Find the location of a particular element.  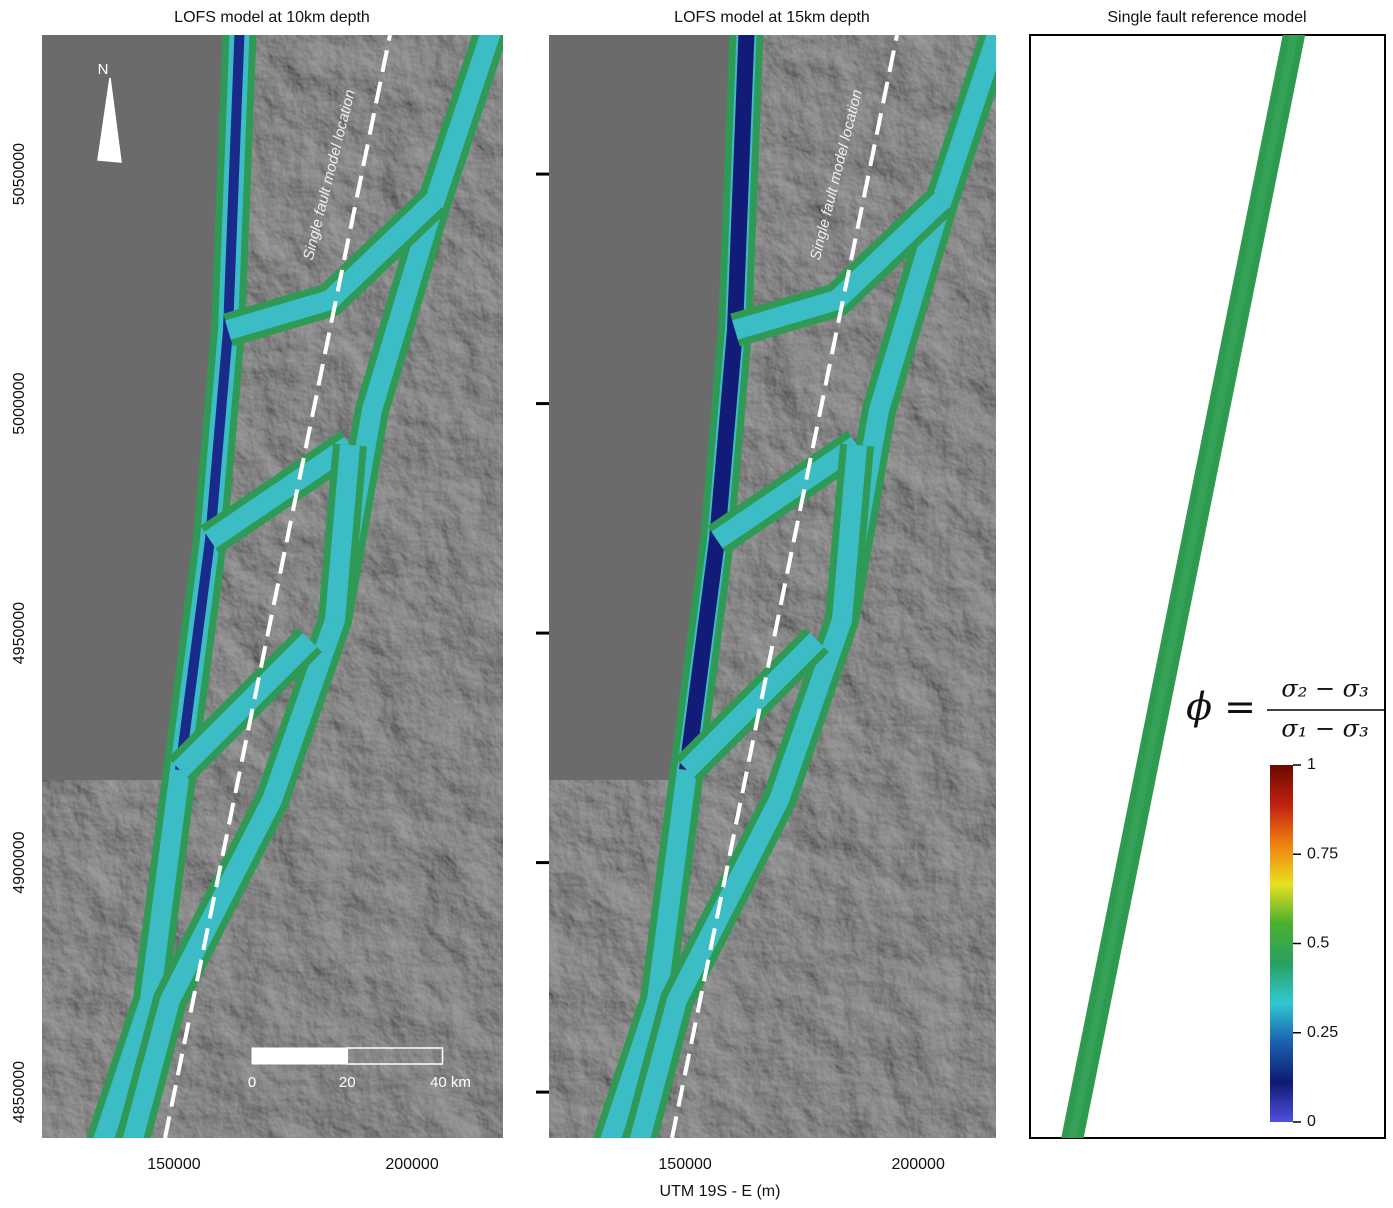

colorbar-tick-label: 0.25 is located at coordinates (1322, 1032).